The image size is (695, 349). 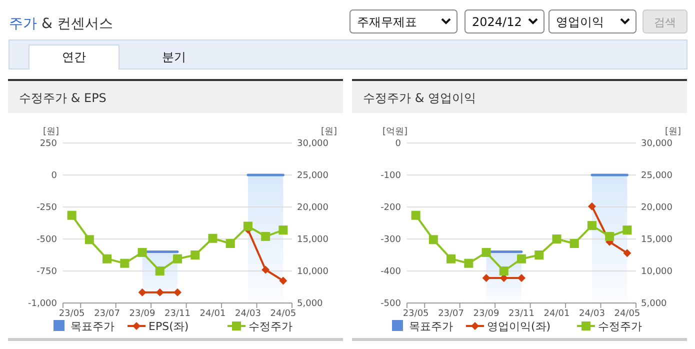 What do you see at coordinates (47, 208) in the screenshot?
I see `y-tick-label: -250` at bounding box center [47, 208].